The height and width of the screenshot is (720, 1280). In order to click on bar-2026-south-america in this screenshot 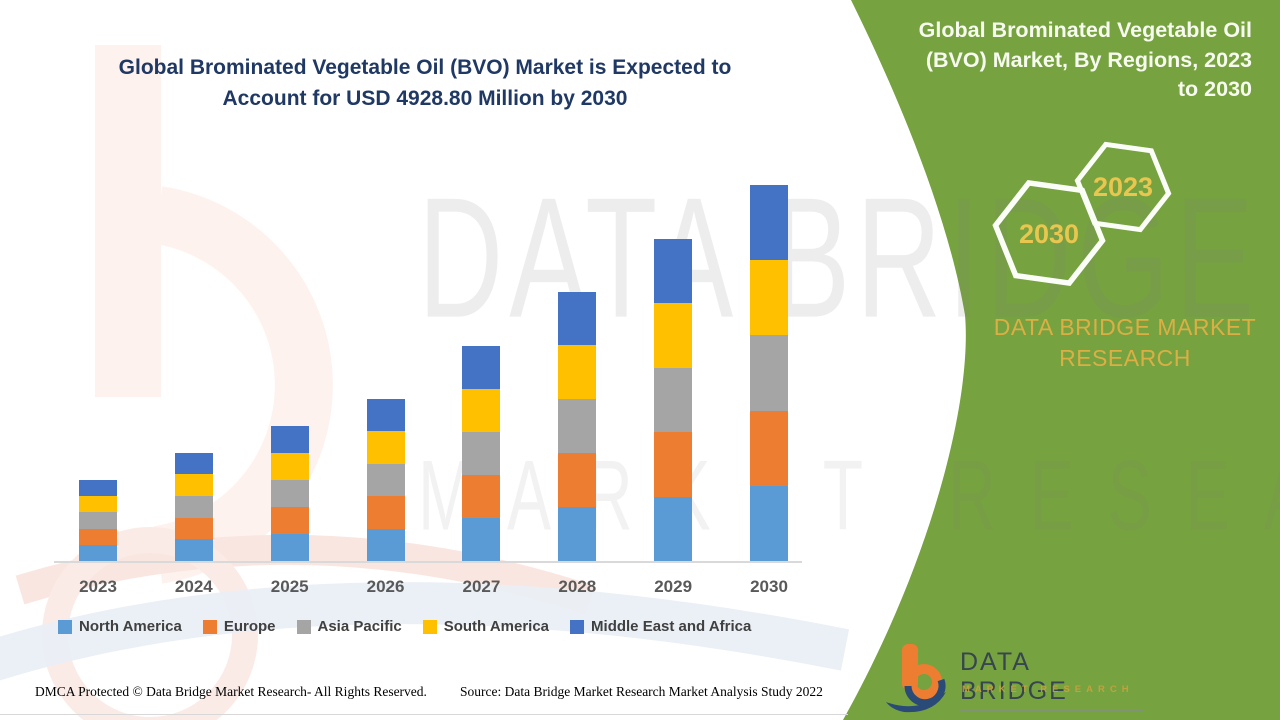, I will do `click(385, 447)`.